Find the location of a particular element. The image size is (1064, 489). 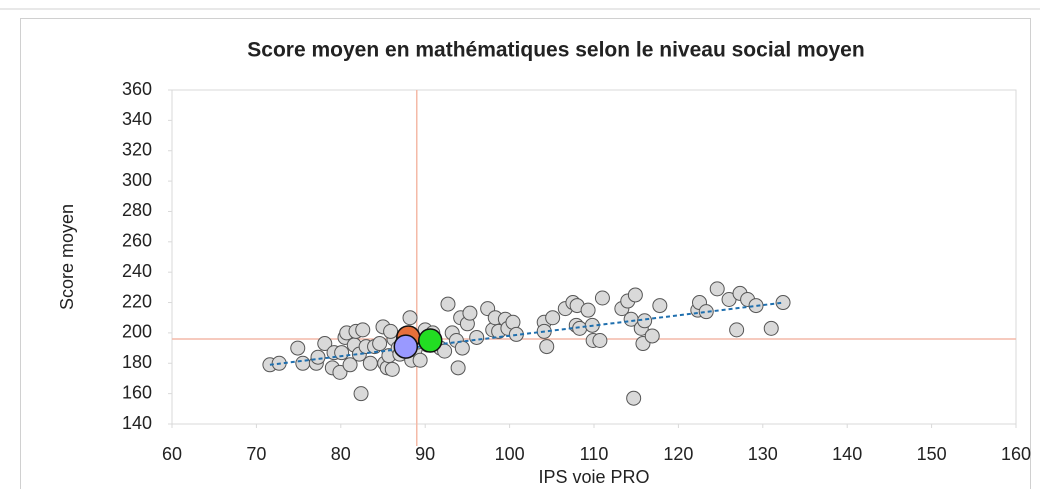

y-tick-label: 180 is located at coordinates (137, 362).